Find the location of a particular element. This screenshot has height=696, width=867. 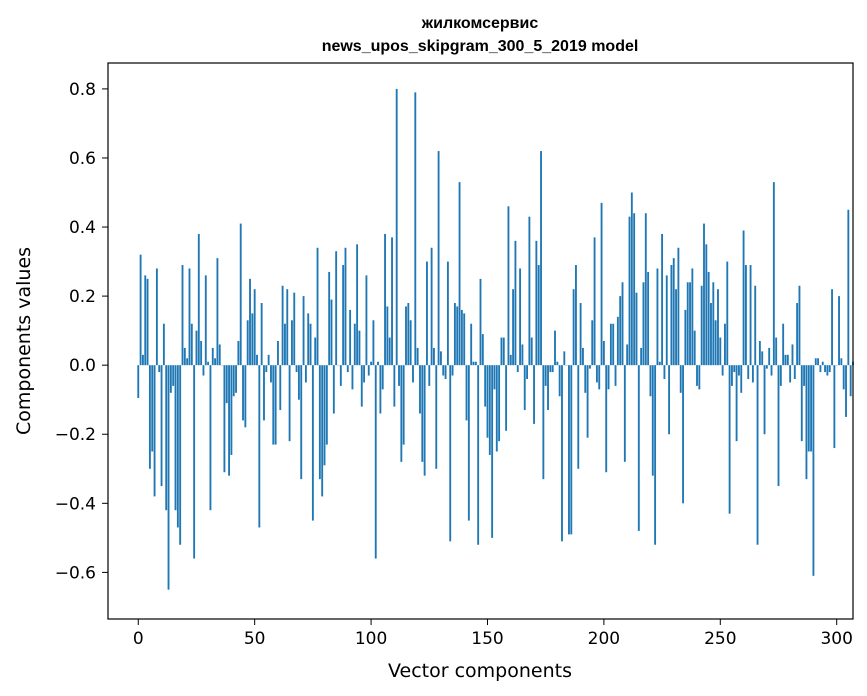

y-axis-label: Components values is located at coordinates (24, 341).